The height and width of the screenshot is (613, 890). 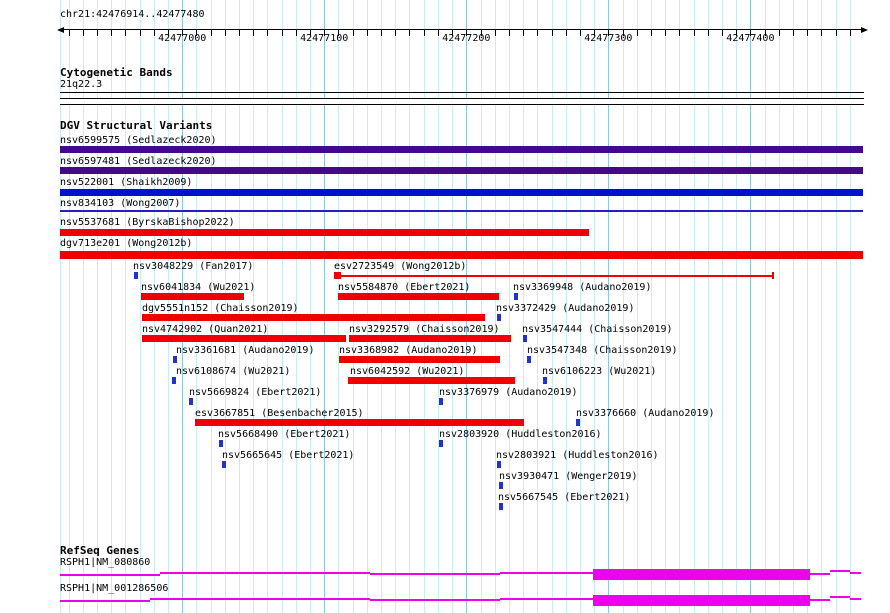 I want to click on variant-label: nsv522001 (Shaikh2009), so click(x=126, y=182).